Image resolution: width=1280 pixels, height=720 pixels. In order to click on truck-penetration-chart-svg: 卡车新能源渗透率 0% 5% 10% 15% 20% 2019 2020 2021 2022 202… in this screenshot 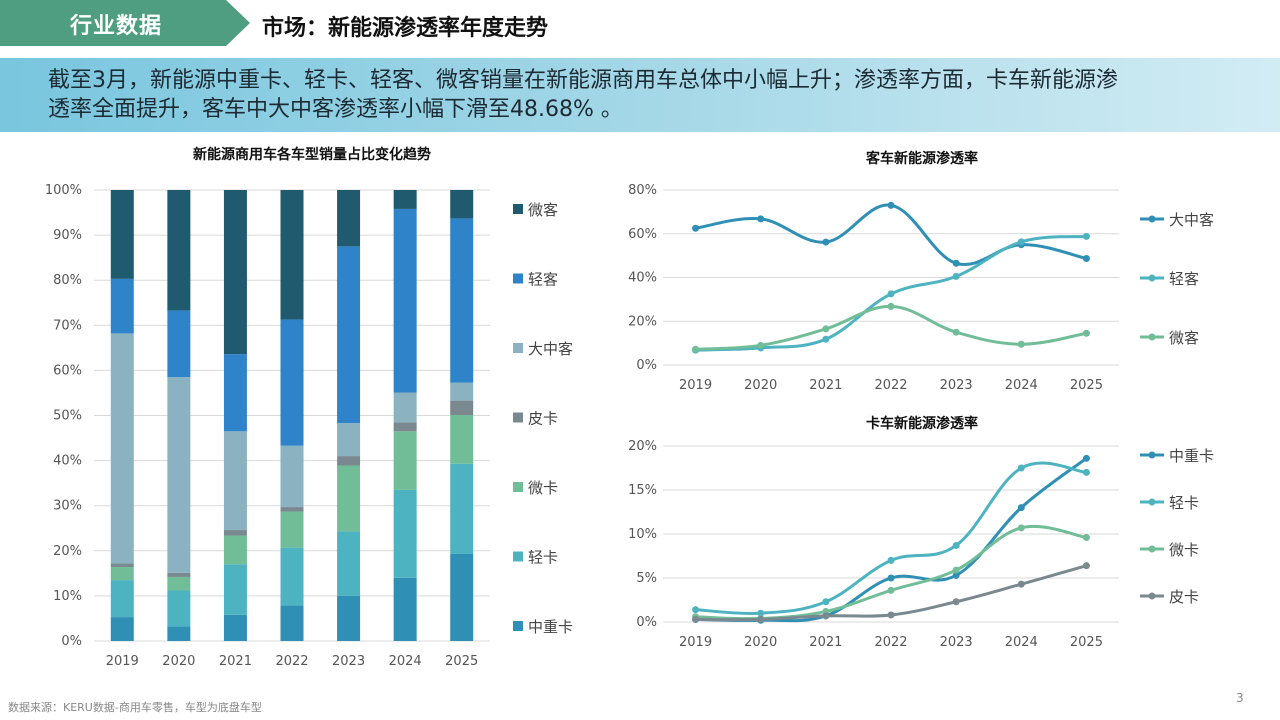, I will do `click(921, 532)`.